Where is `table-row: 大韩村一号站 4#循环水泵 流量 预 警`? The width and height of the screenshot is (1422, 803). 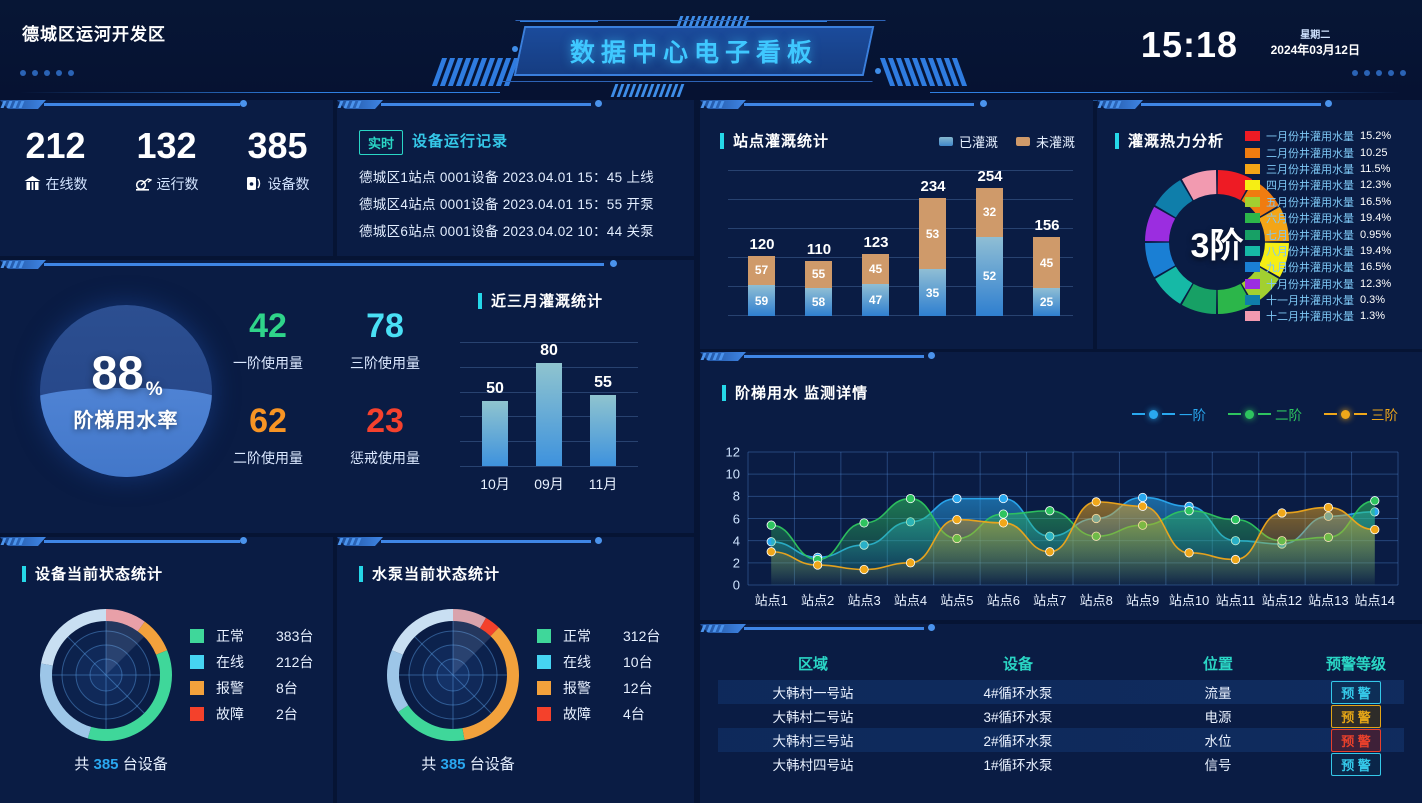 table-row: 大韩村一号站 4#循环水泵 流量 预 警 is located at coordinates (1061, 692).